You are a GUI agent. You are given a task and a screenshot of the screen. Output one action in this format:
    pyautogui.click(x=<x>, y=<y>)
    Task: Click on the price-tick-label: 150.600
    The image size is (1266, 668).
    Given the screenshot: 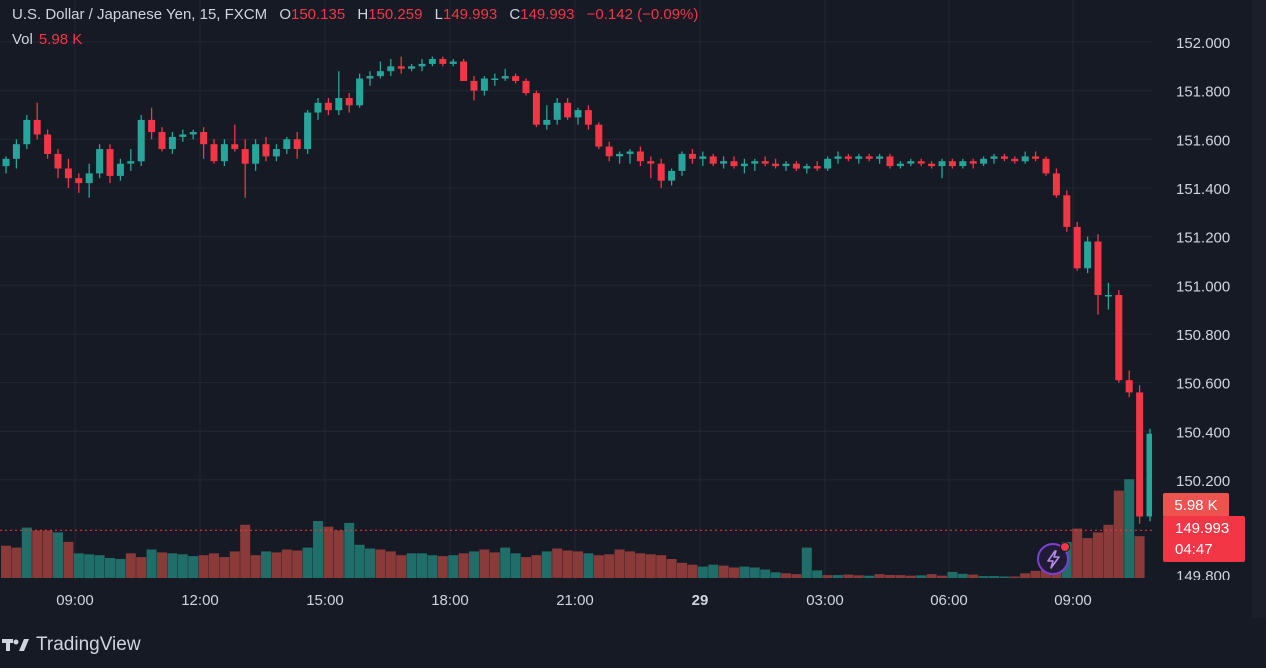 What is the action you would take?
    pyautogui.click(x=1203, y=384)
    